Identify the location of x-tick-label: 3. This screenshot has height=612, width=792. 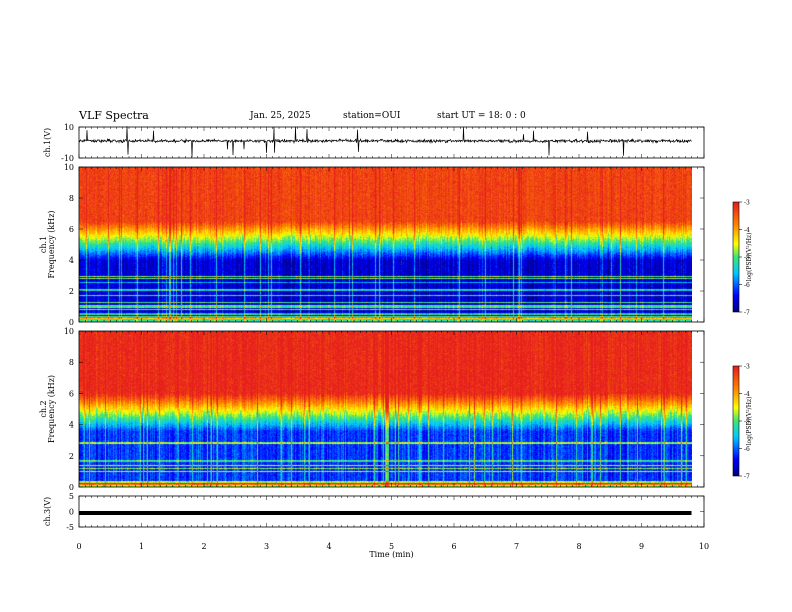
(266, 546).